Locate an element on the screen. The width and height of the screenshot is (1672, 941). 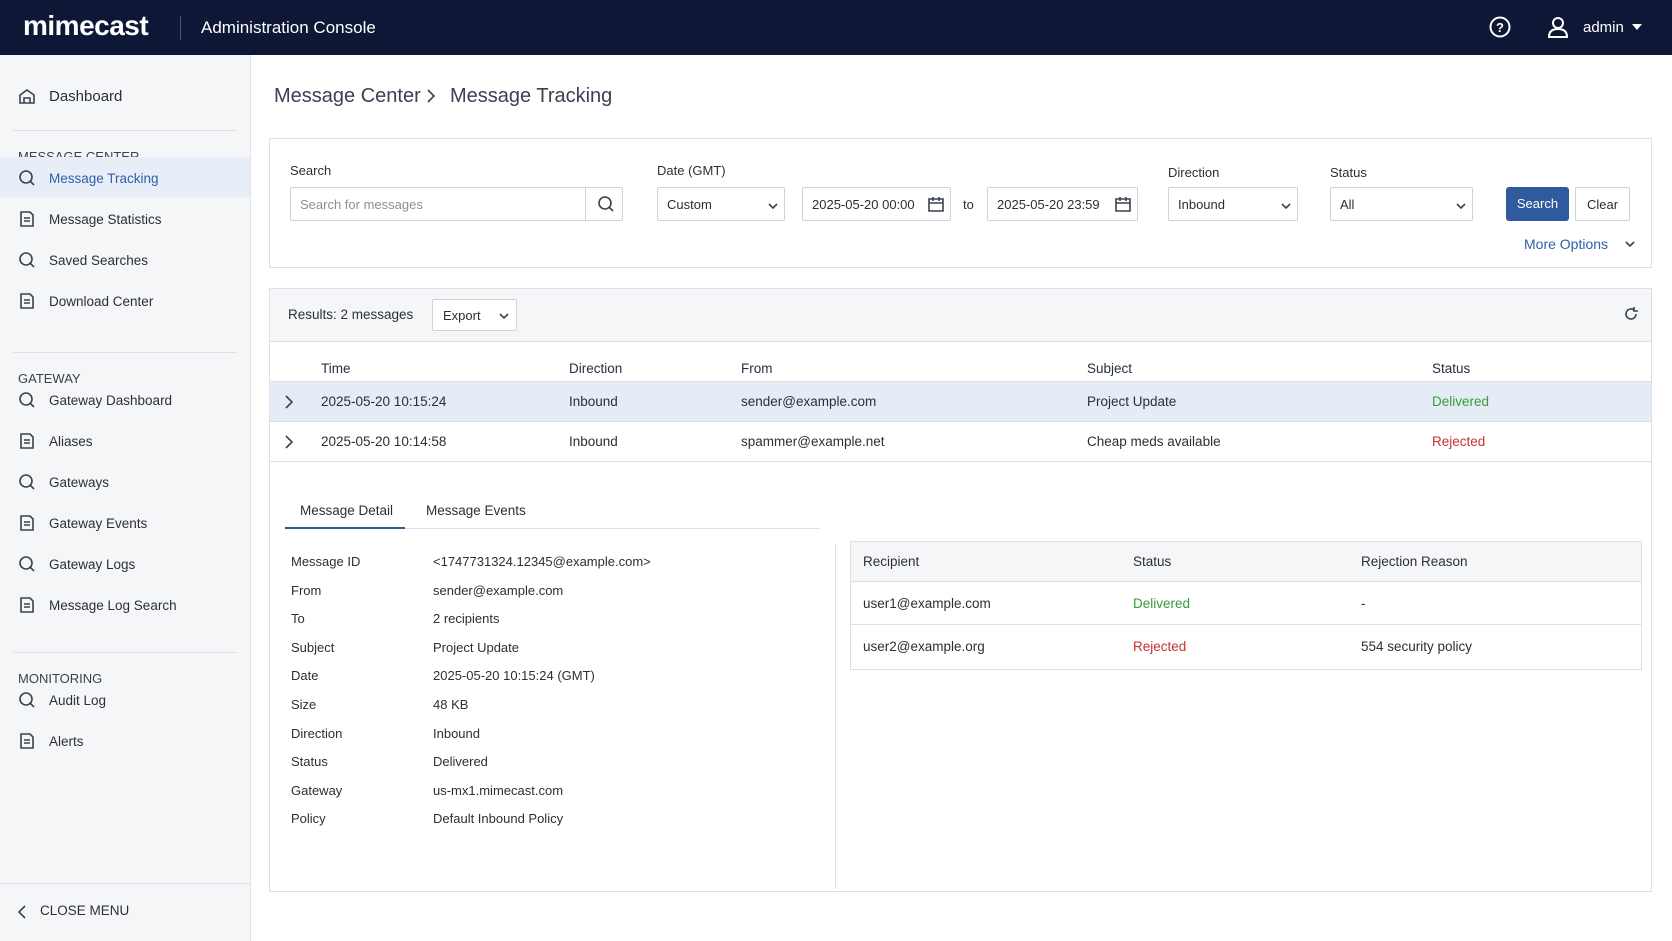
search-input: Search for messages is located at coordinates (456, 204).